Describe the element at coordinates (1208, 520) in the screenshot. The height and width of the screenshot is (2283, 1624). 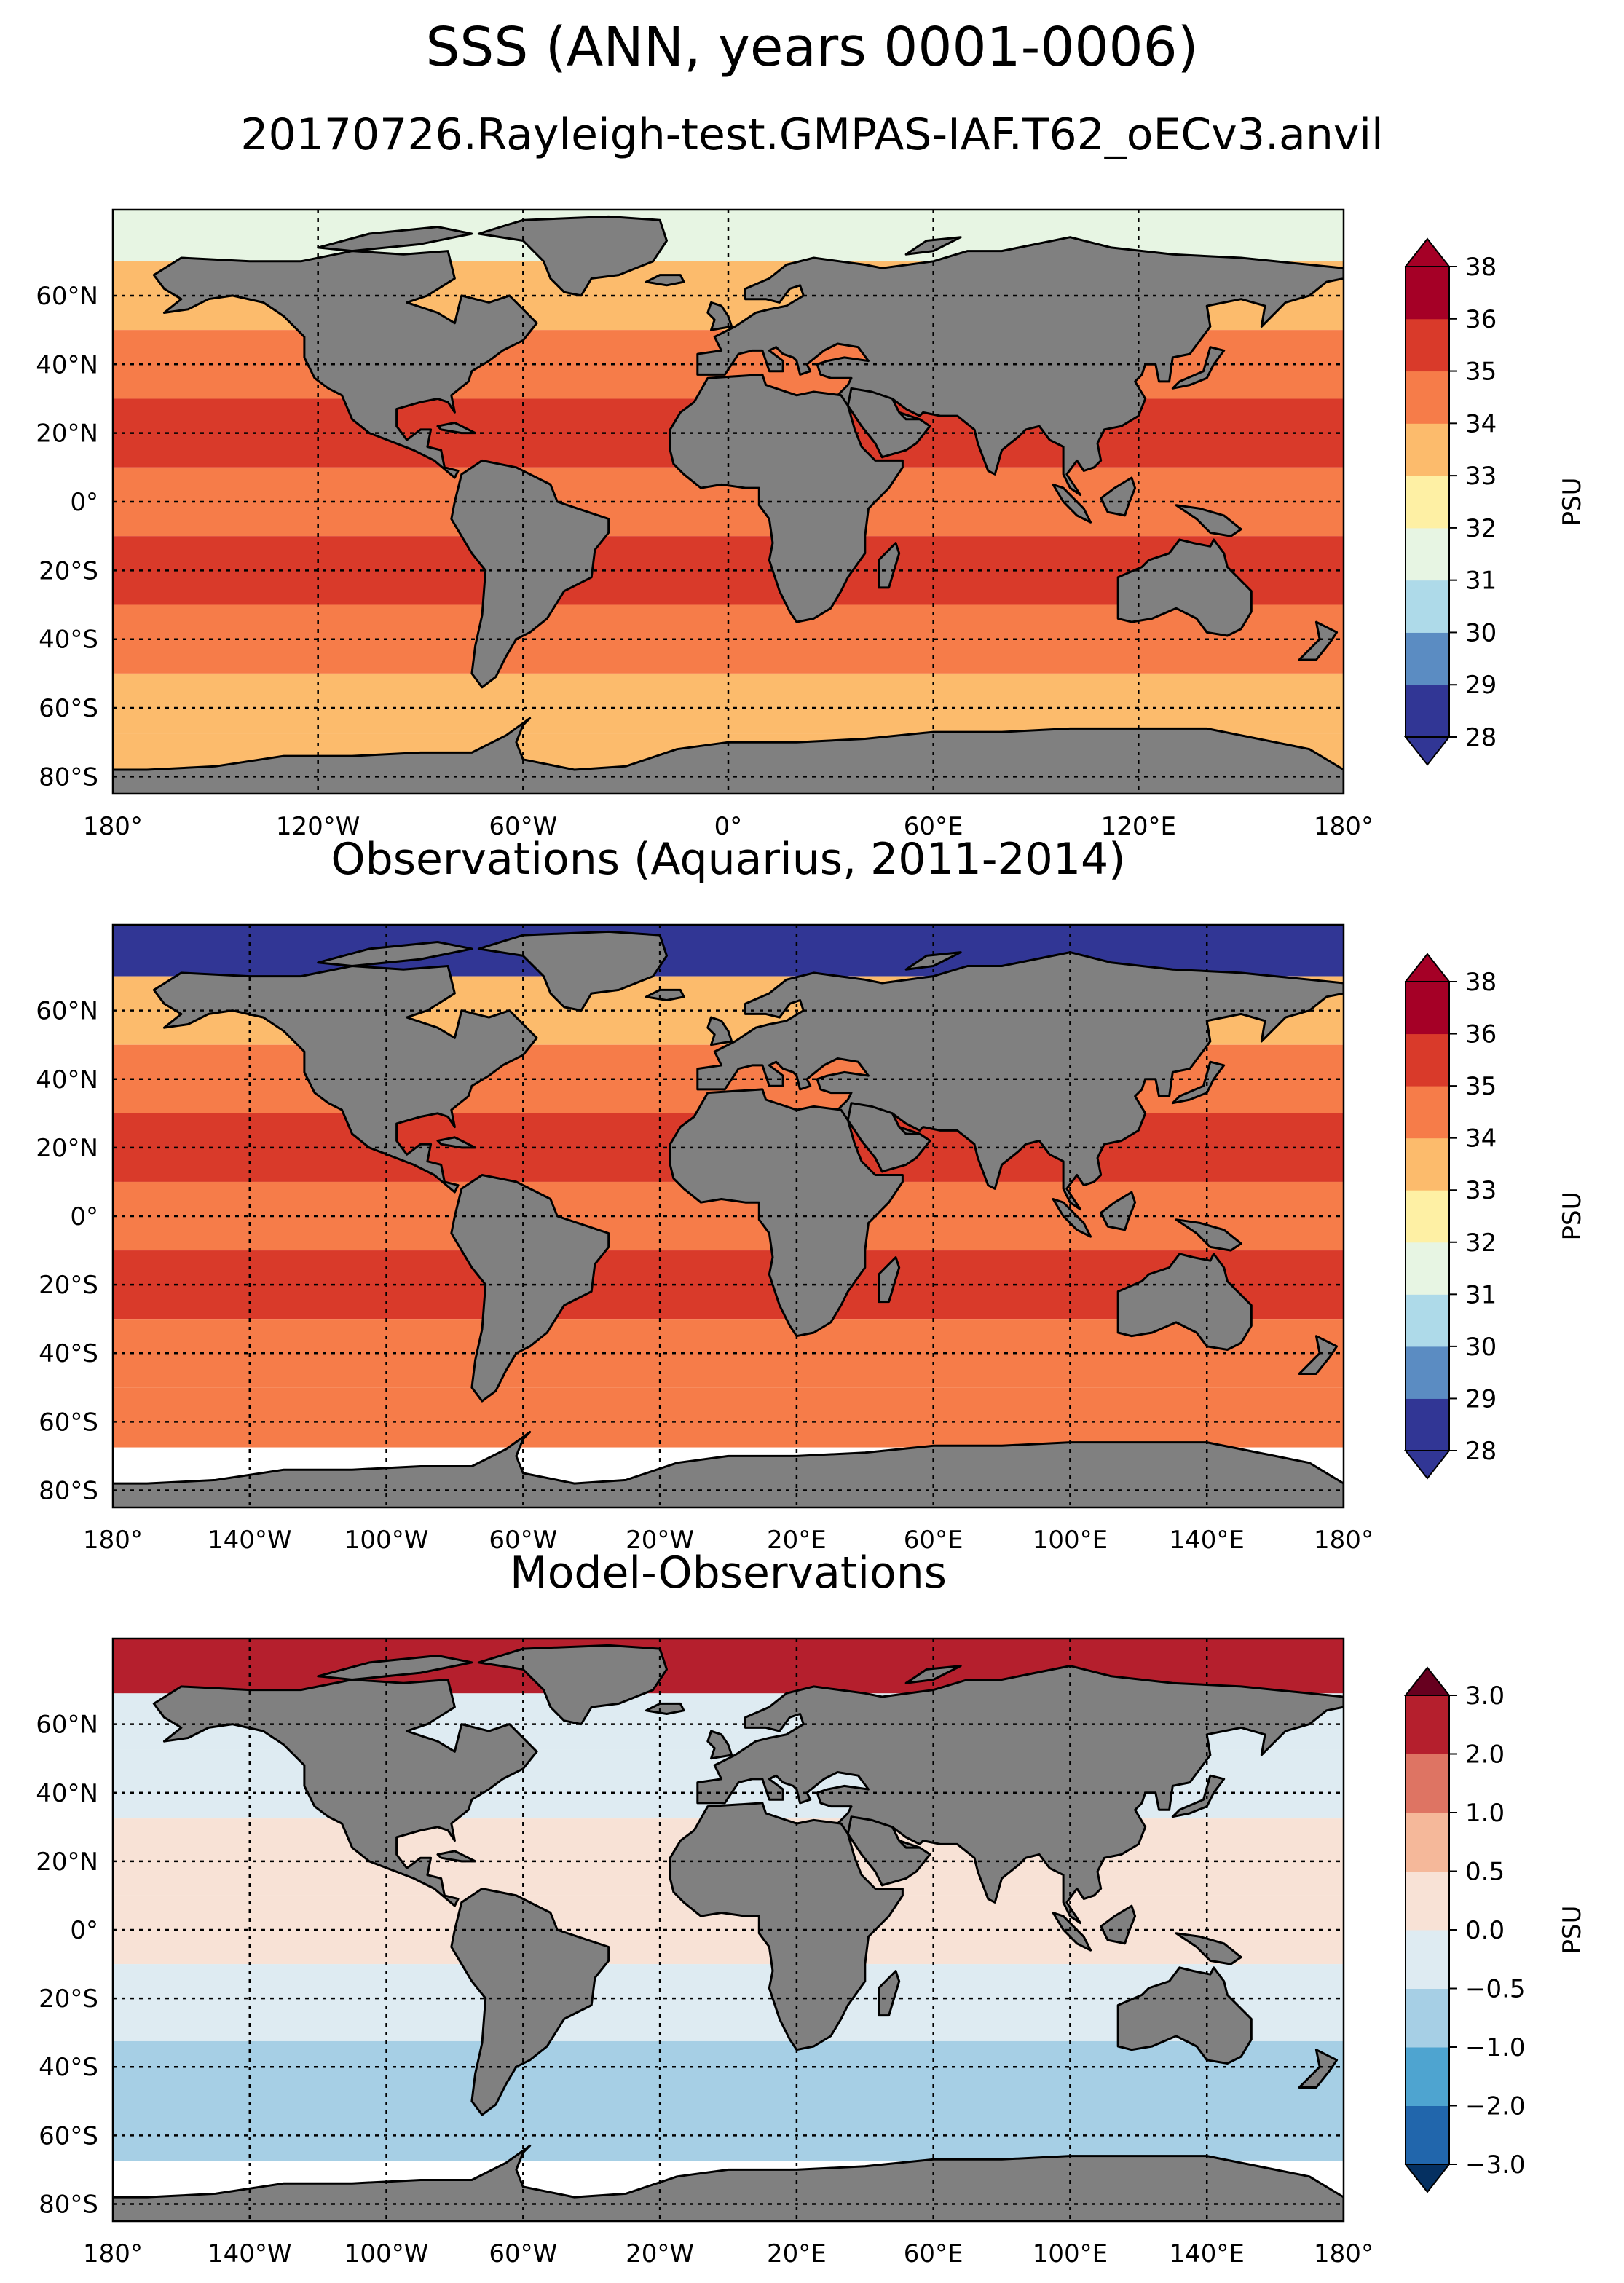
I see `land-new-guinea` at that location.